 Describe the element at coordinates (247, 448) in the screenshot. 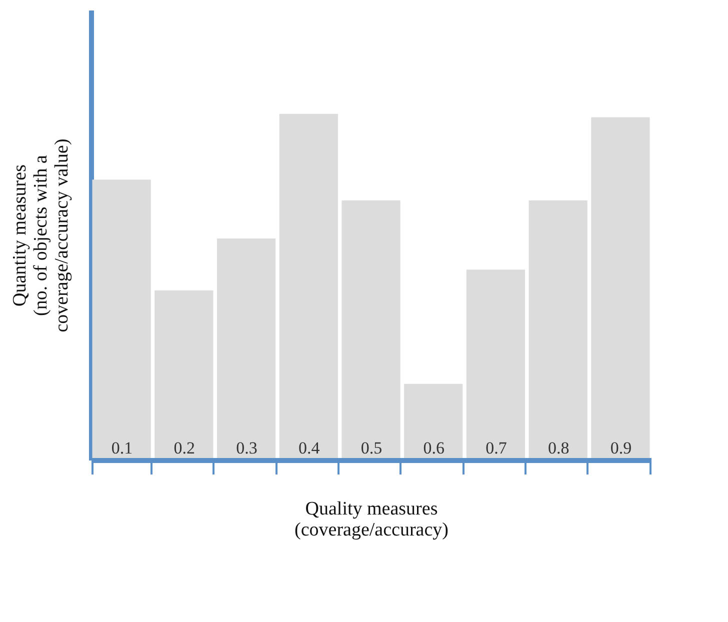

I see `x-tick-label: 0.3` at that location.